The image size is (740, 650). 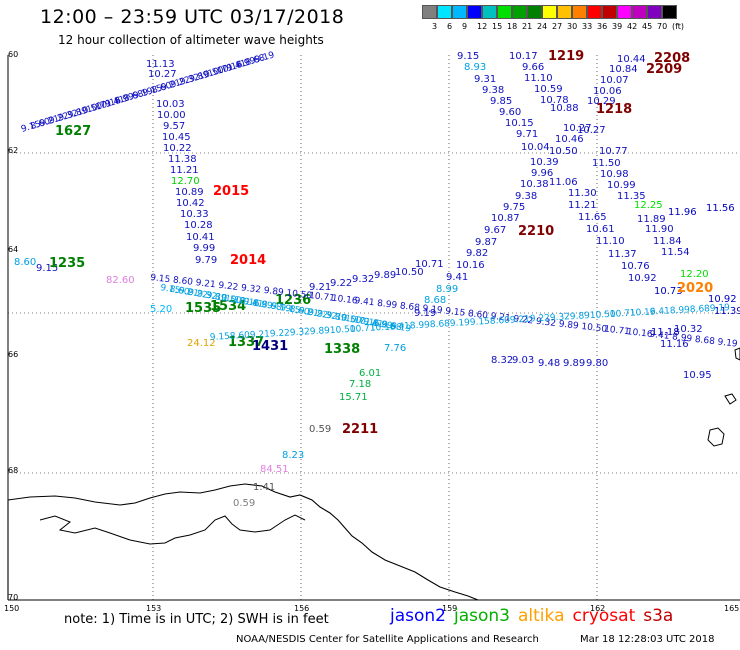 I want to click on satellite-legend-item: jason2, so click(x=418, y=616).